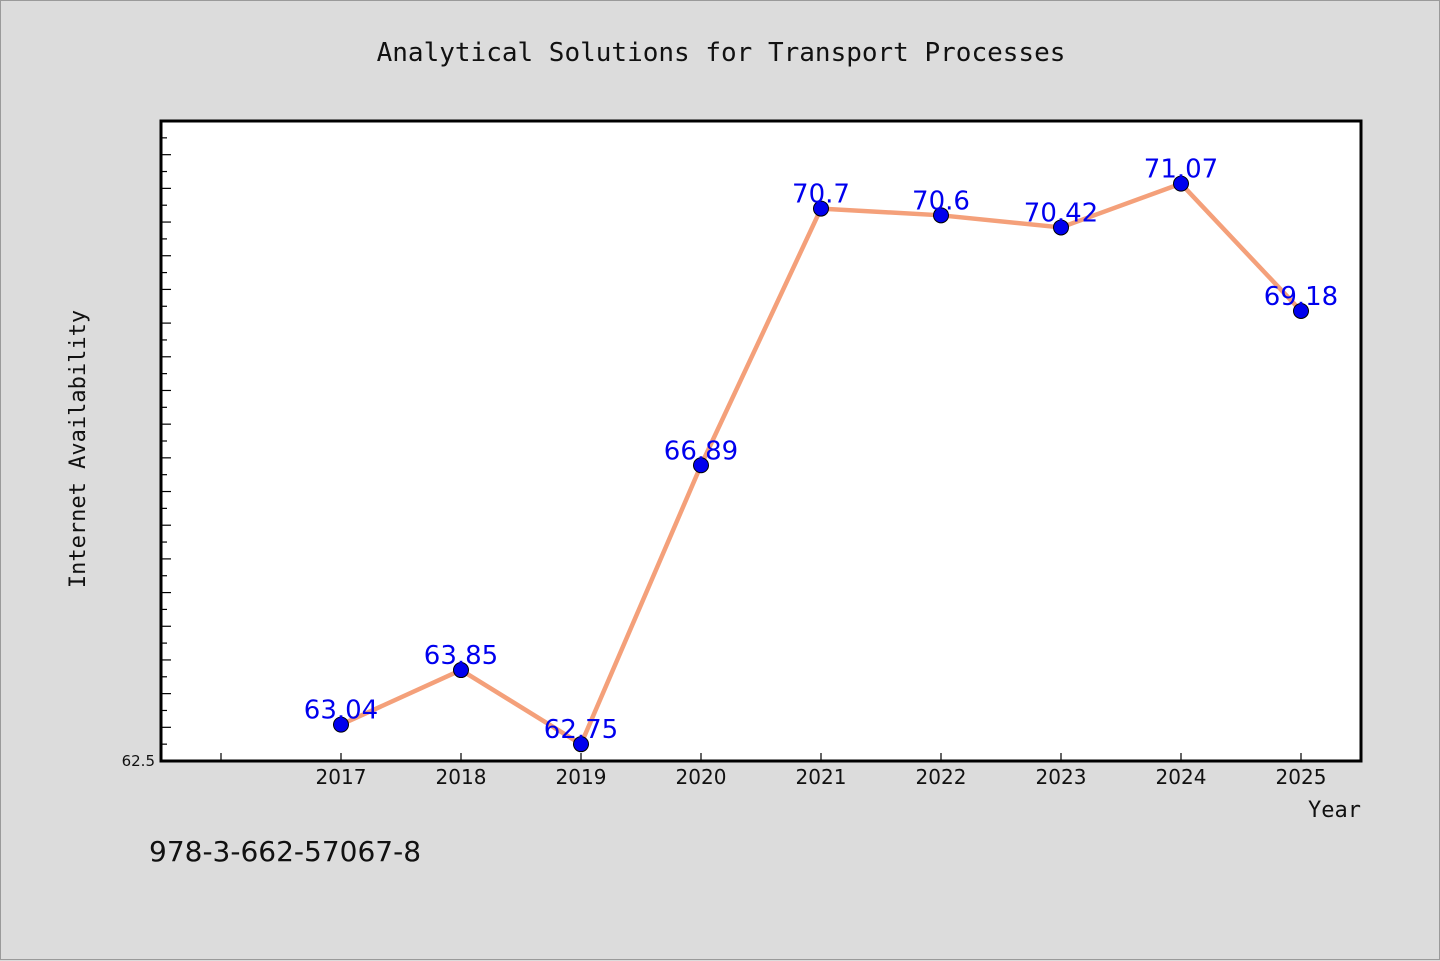  Describe the element at coordinates (581, 730) in the screenshot. I see `data-label: 62.75` at that location.